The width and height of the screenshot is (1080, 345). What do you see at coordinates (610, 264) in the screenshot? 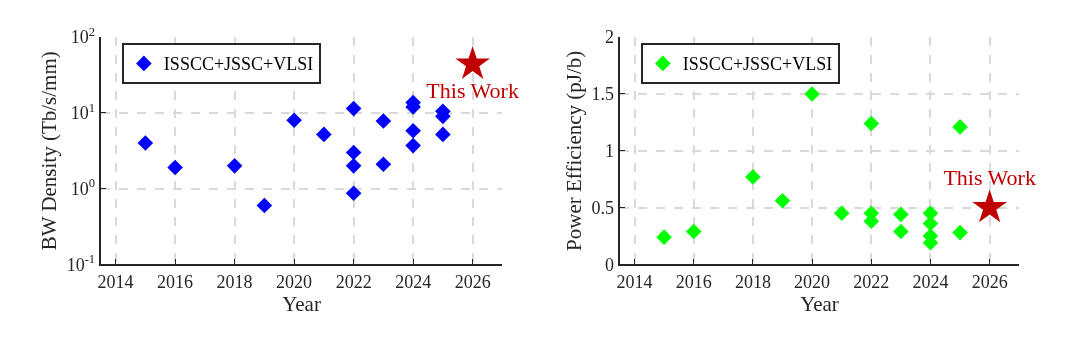
I see `y-tick-label: 0` at bounding box center [610, 264].